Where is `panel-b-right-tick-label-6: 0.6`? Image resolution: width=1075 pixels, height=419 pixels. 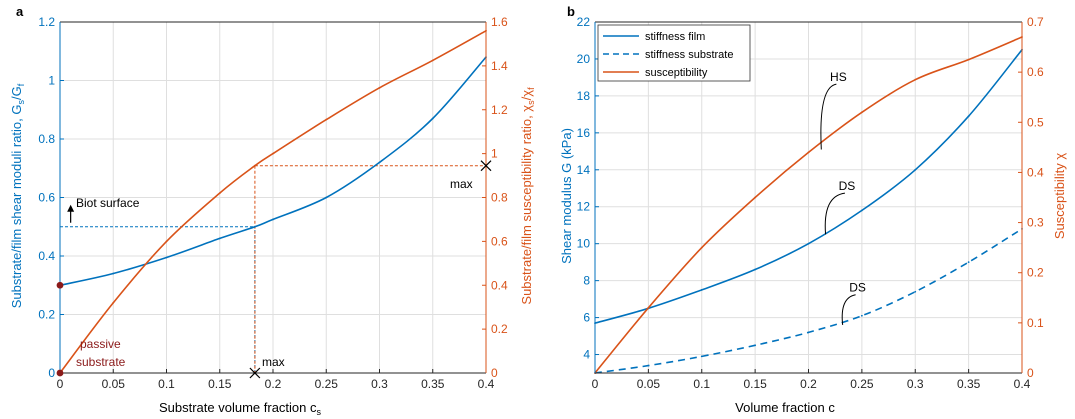
panel-b-right-tick-label-6: 0.6 is located at coordinates (1035, 72).